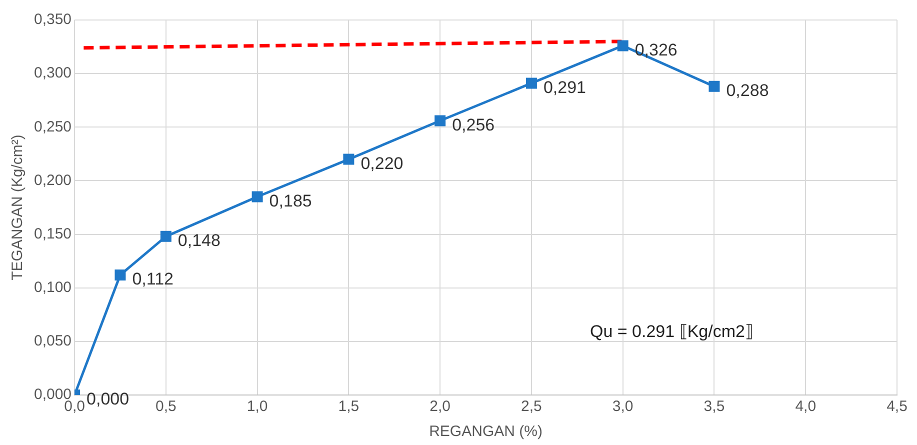  What do you see at coordinates (108, 399) in the screenshot?
I see `data-label: 0,000` at bounding box center [108, 399].